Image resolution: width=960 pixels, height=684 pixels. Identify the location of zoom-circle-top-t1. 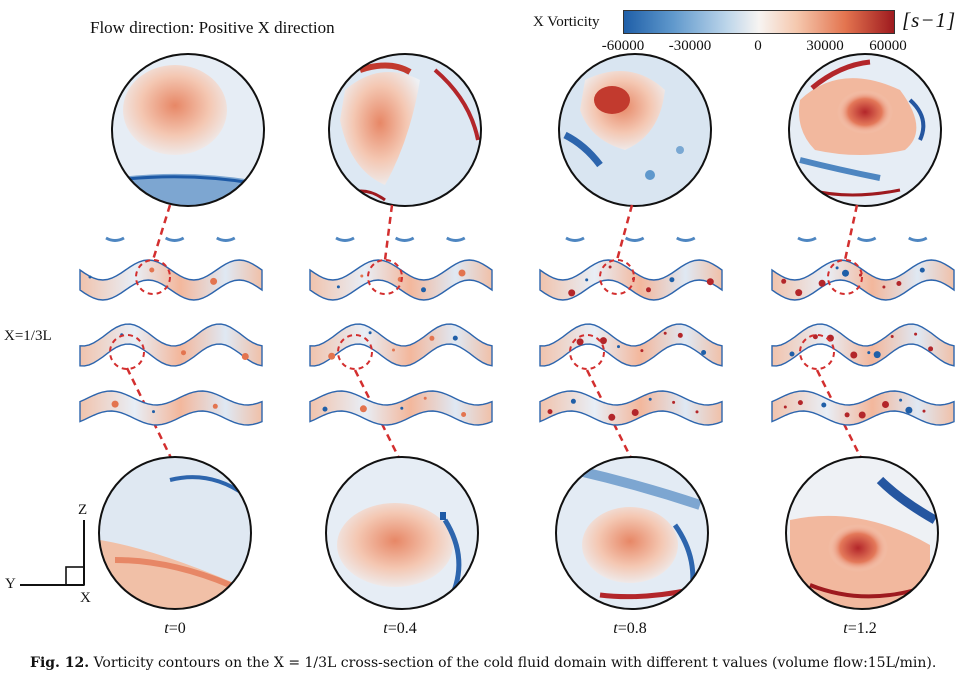
(405, 130).